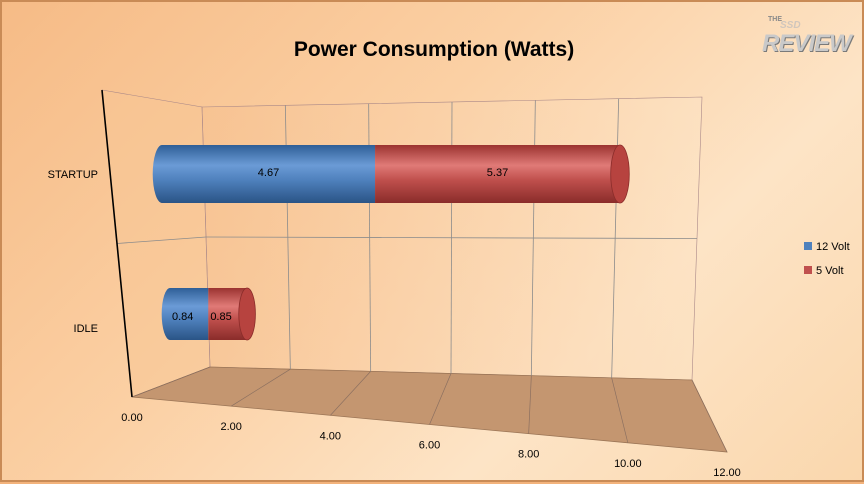  I want to click on x-tick-label: 12.00, so click(727, 473).